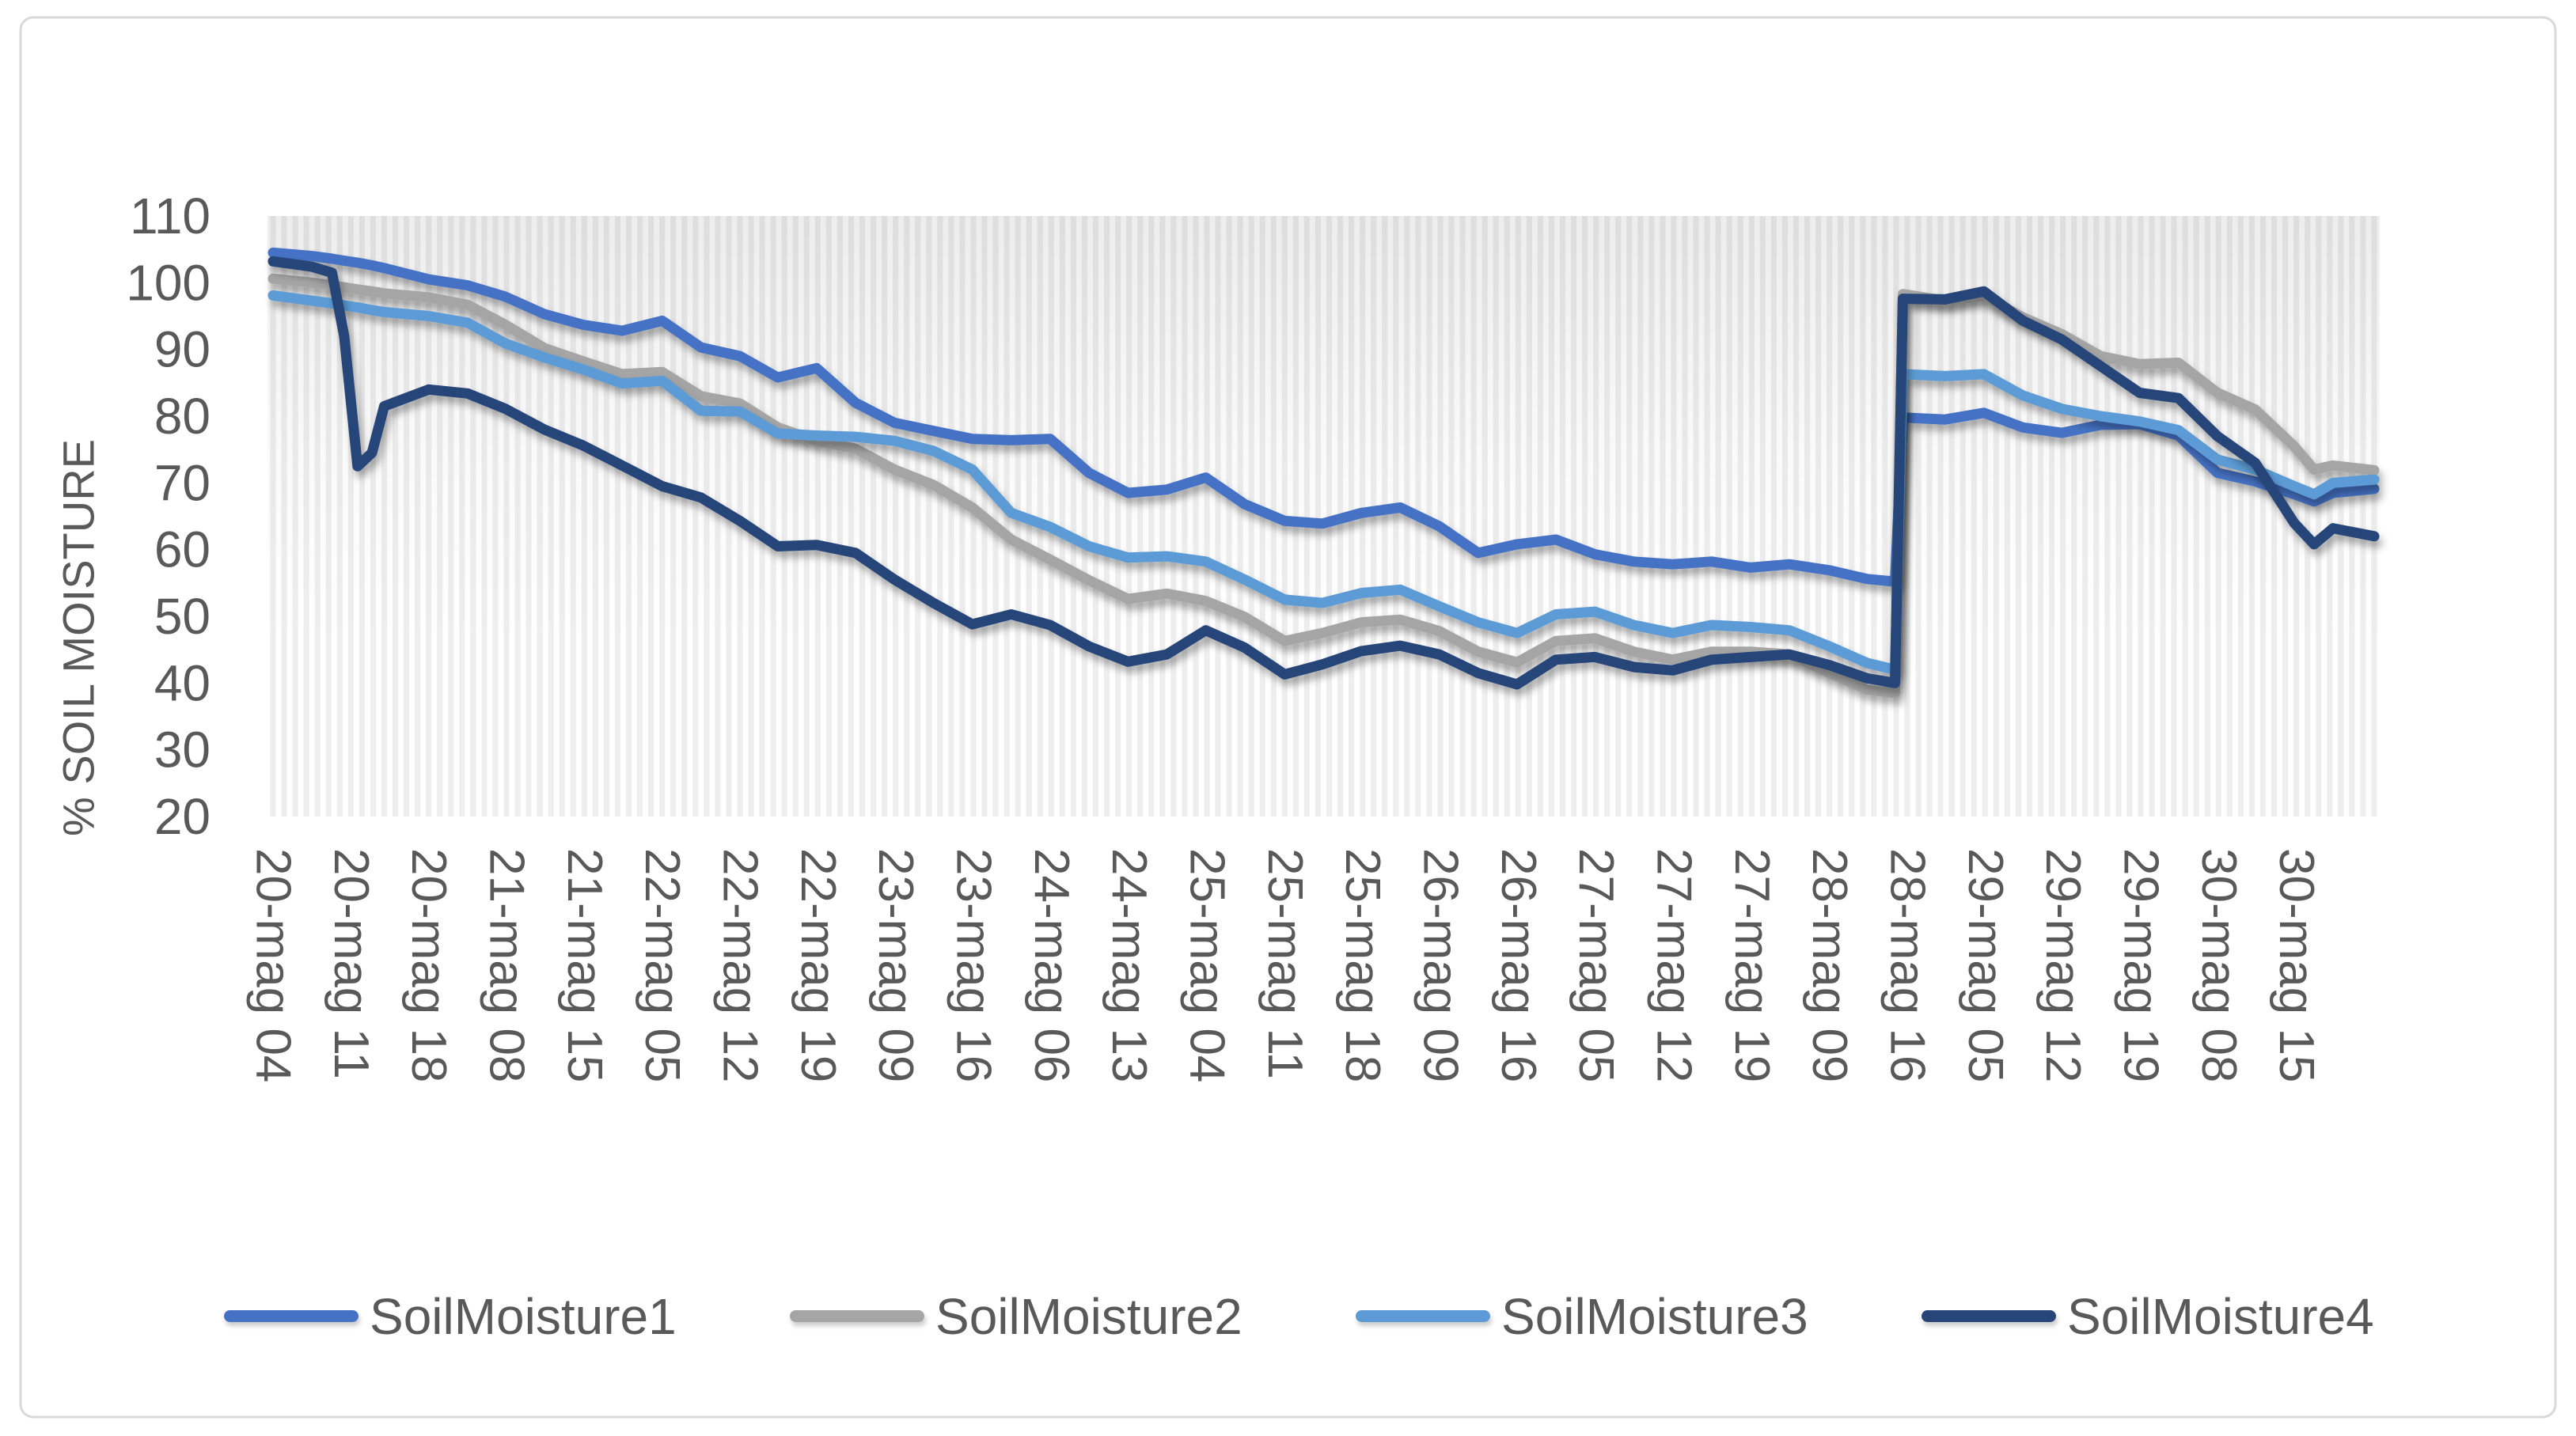  Describe the element at coordinates (182, 349) in the screenshot. I see `y-axis-tick: 90` at that location.